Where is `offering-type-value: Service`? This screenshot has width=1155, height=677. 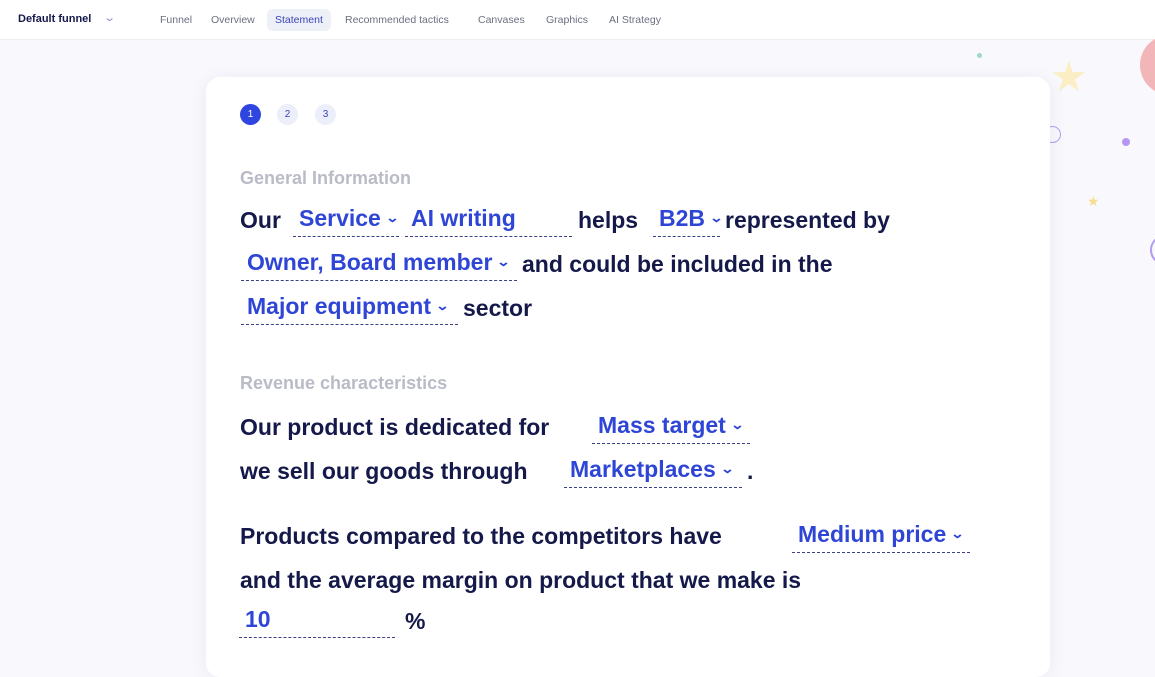 offering-type-value: Service is located at coordinates (340, 218).